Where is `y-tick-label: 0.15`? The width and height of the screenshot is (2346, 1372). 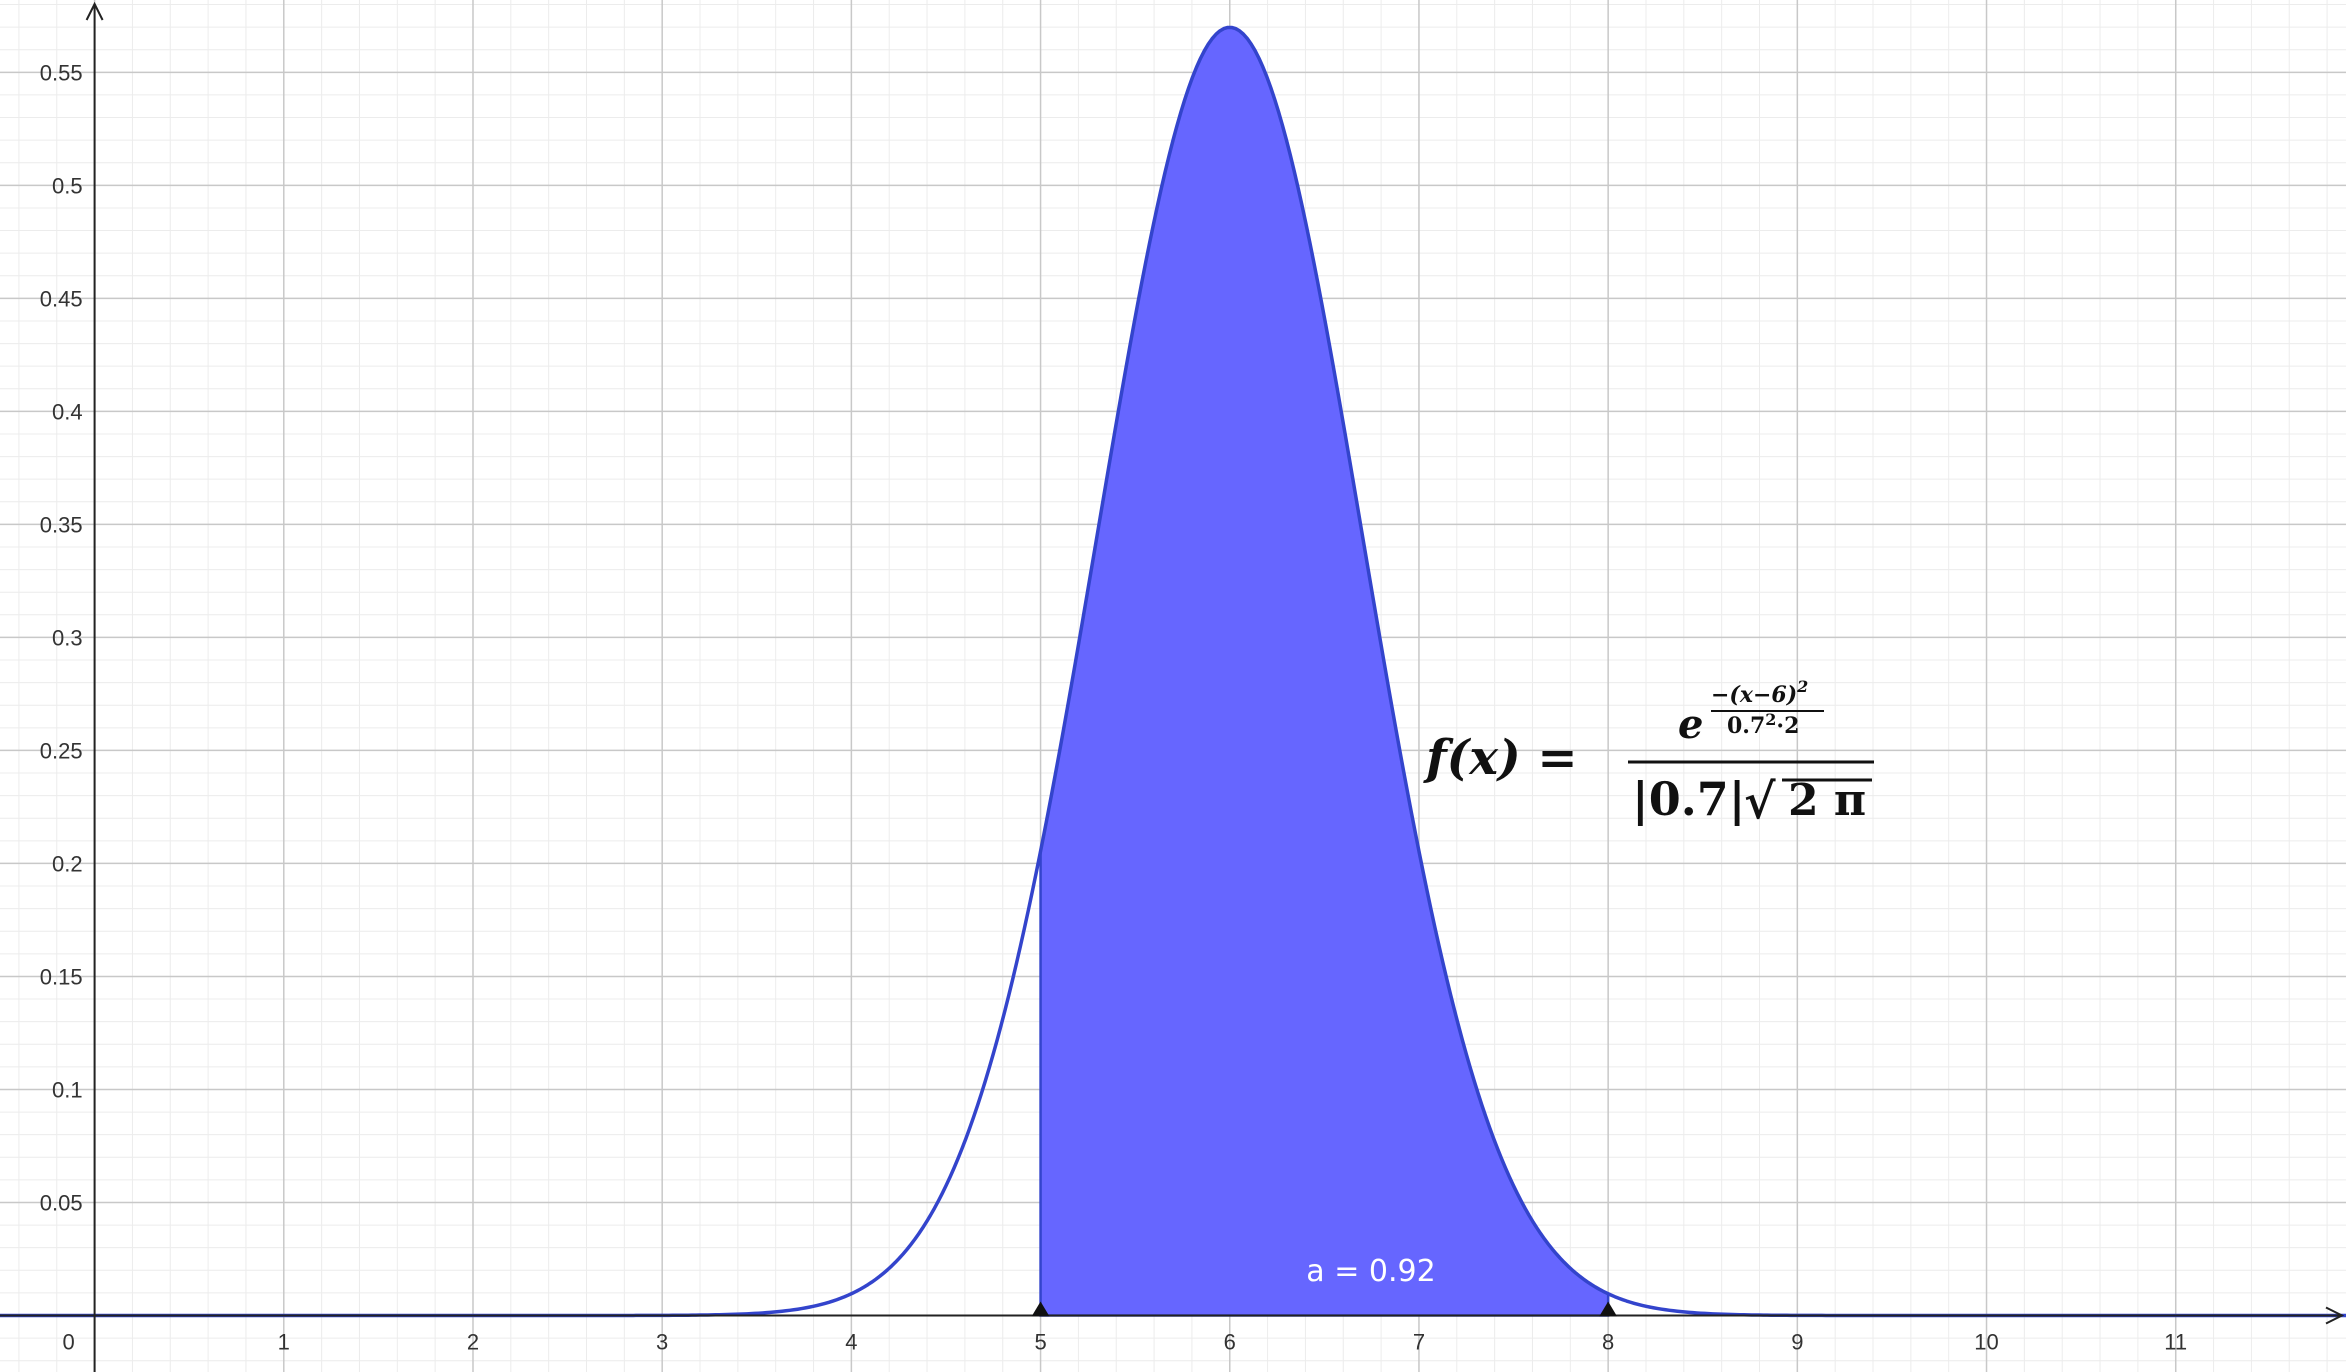
y-tick-label: 0.15 is located at coordinates (61, 976).